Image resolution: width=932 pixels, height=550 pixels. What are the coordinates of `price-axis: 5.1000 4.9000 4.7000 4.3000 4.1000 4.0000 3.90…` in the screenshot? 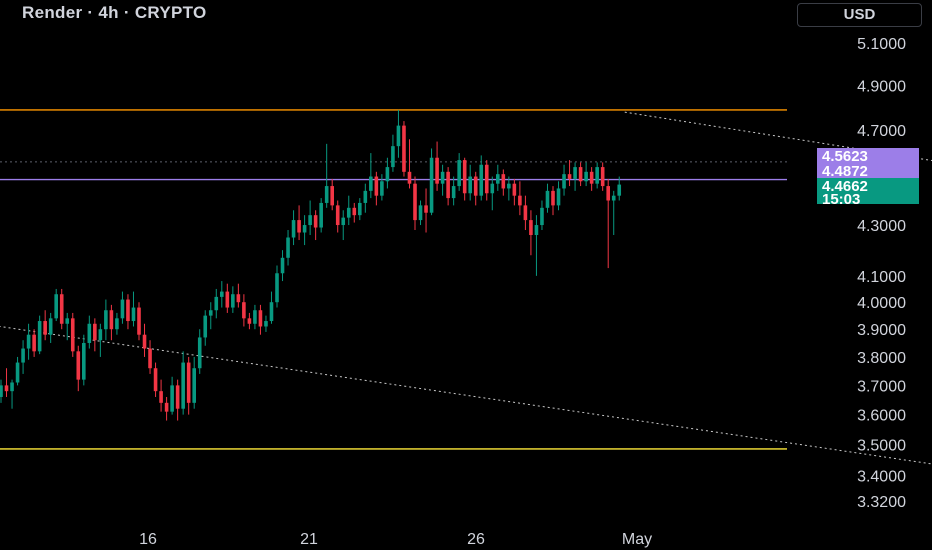 It's located at (881, 273).